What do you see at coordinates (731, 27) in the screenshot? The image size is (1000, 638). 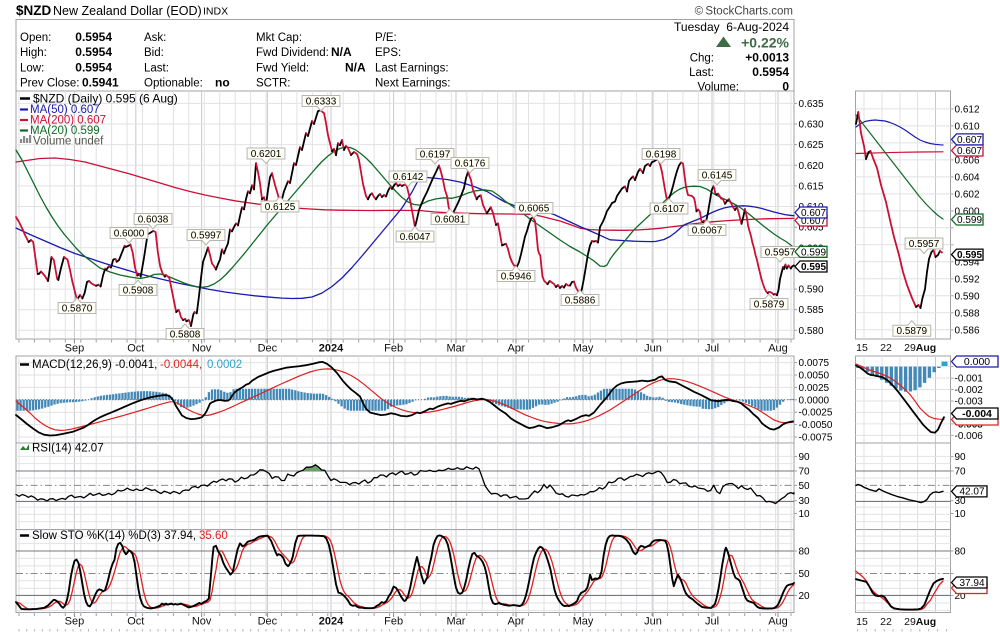 I see `svg-text: Tuesday 6-Aug-2024` at bounding box center [731, 27].